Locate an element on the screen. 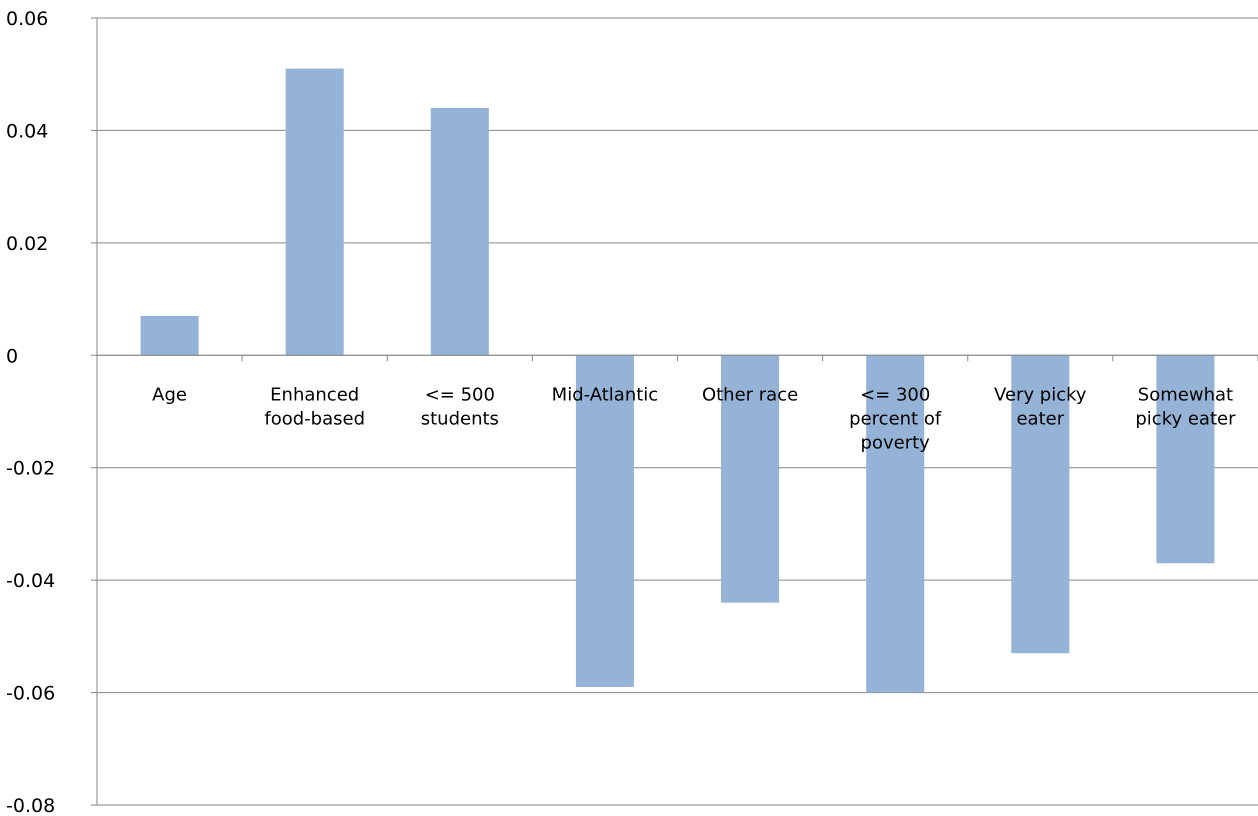 The height and width of the screenshot is (816, 1258). x-tick-label: <= 300 percent of poverty is located at coordinates (895, 418).